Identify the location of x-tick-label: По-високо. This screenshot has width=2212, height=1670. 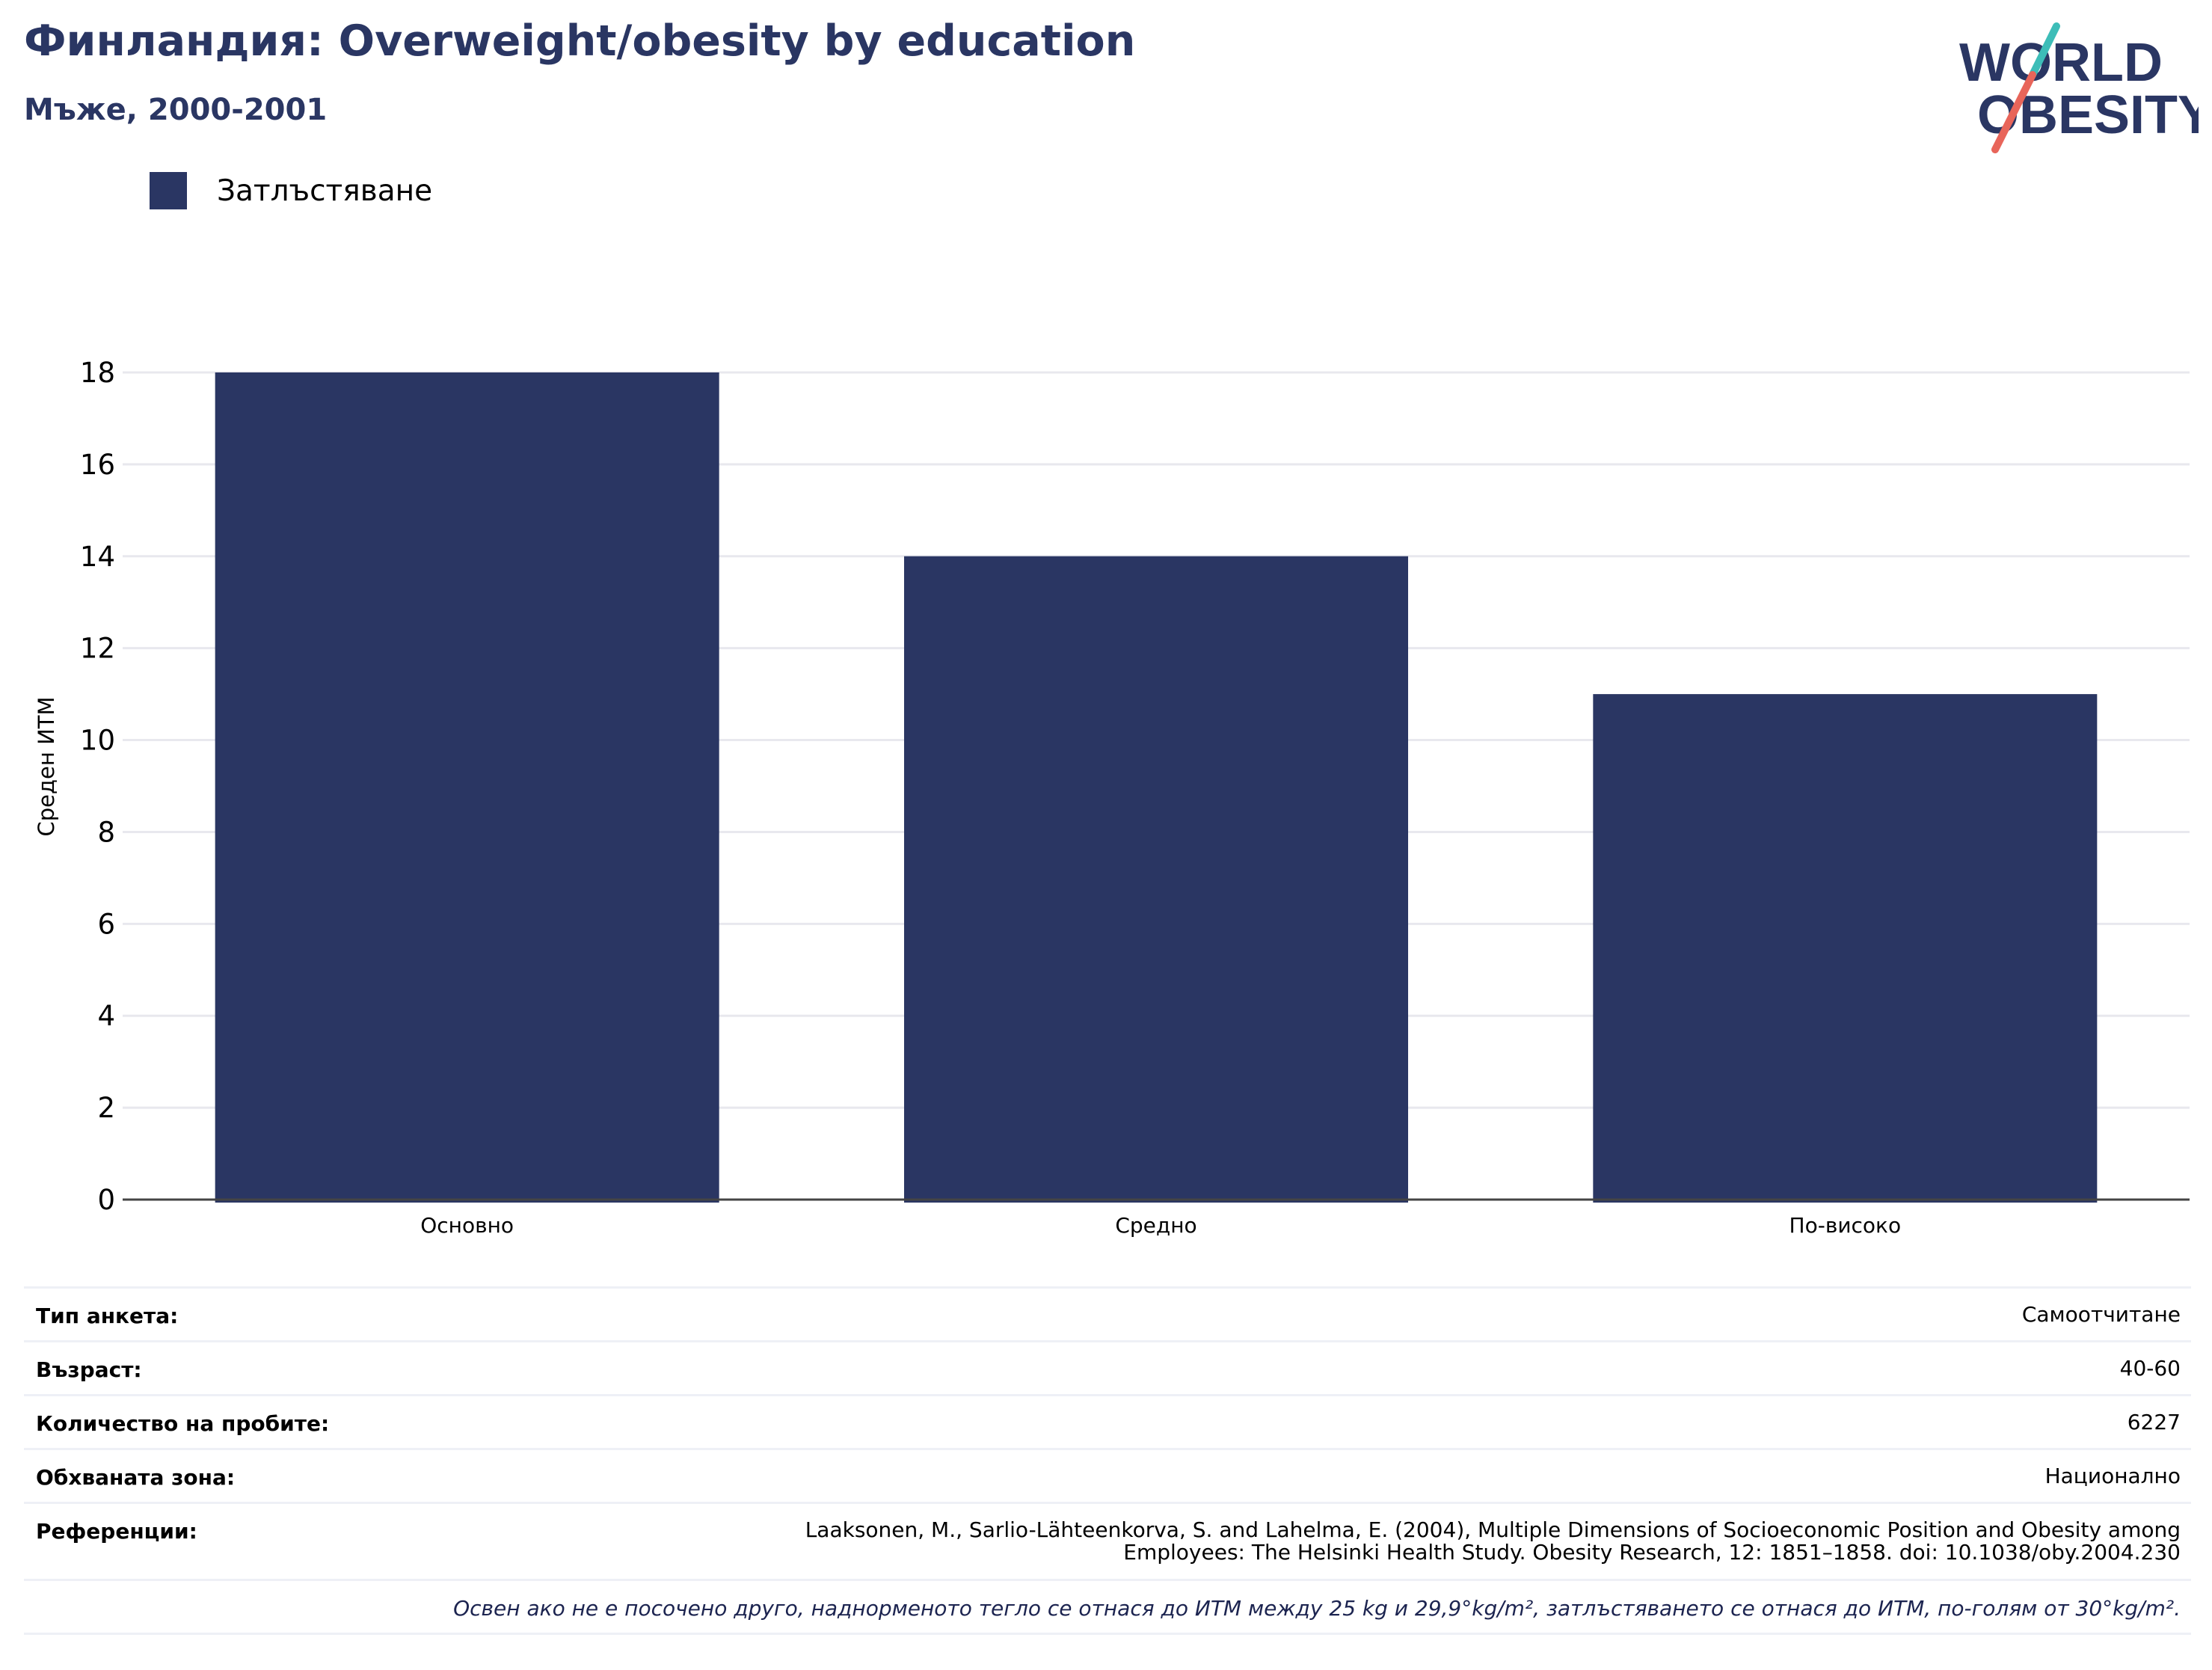
(1845, 1225).